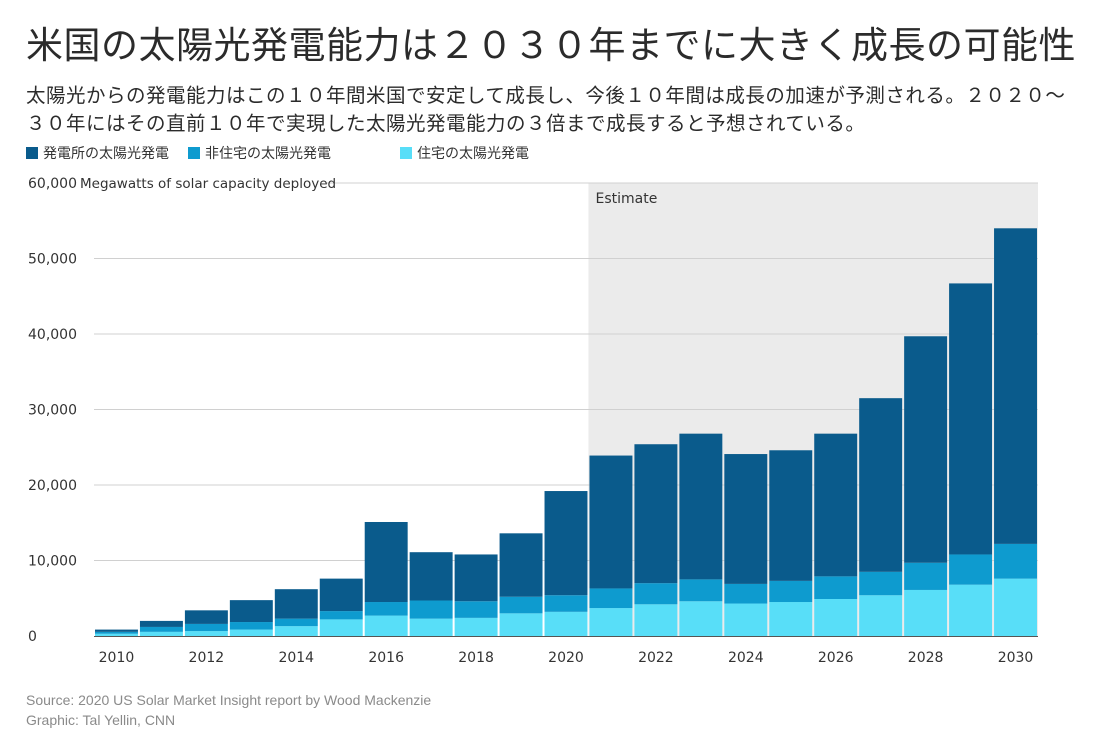  Describe the element at coordinates (1015, 561) in the screenshot. I see `bar-segment-non_residential-2030` at that location.